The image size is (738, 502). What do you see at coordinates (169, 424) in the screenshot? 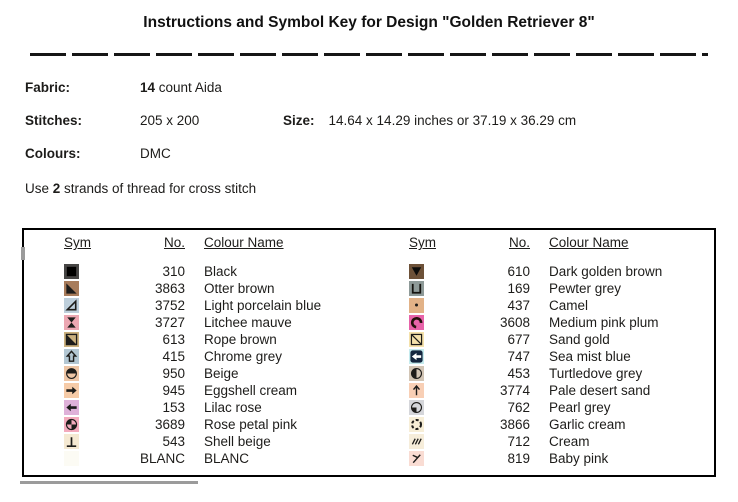
I see `thread-number: 3689` at bounding box center [169, 424].